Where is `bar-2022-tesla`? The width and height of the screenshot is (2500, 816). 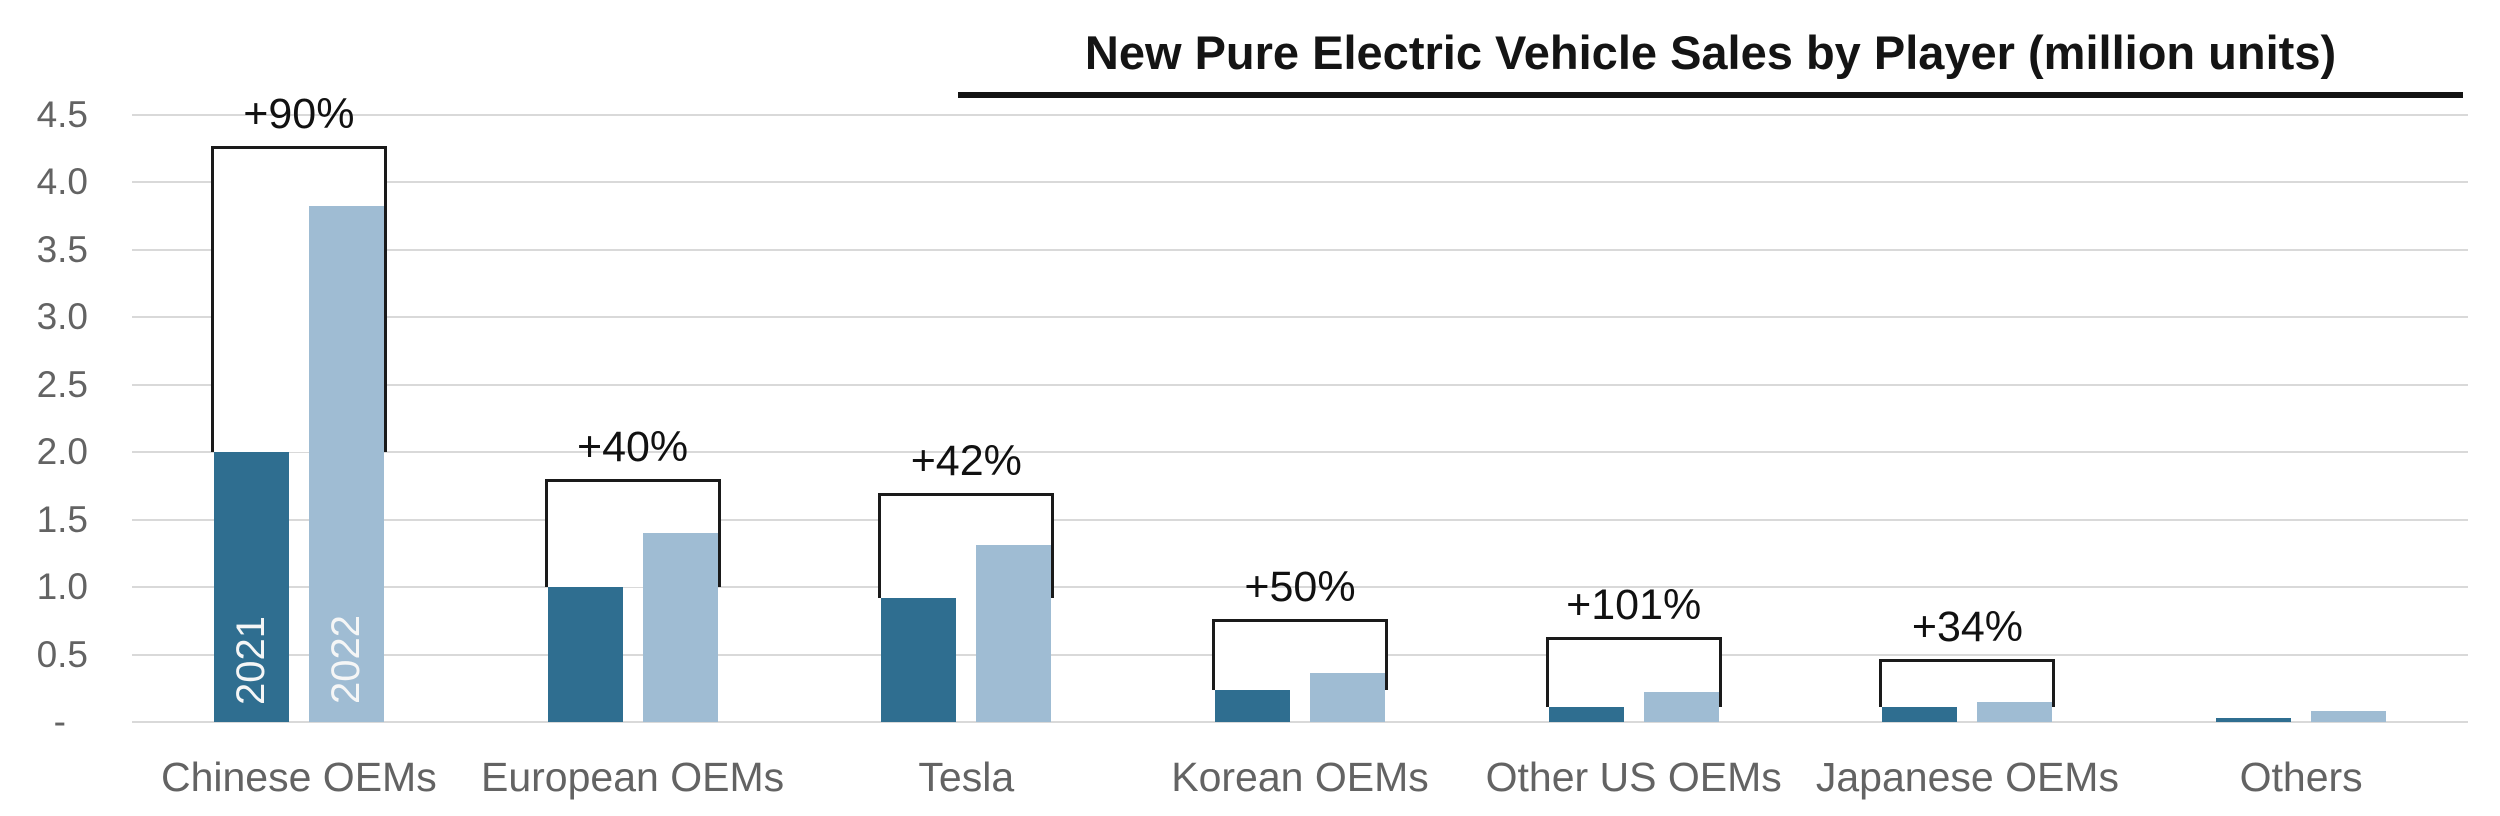
bar-2022-tesla is located at coordinates (1014, 633).